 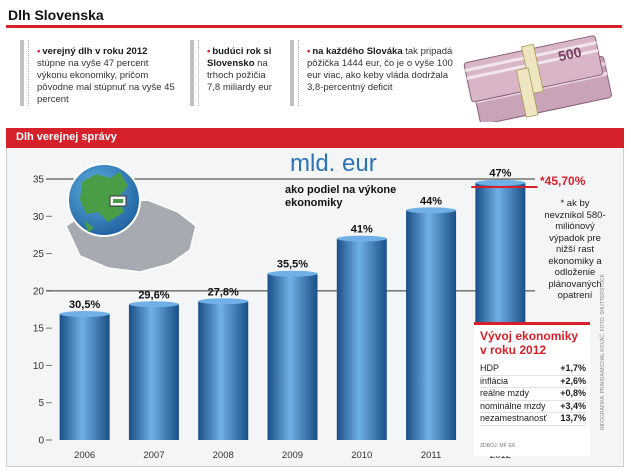 I want to click on table-row-label: reálne mzdy, so click(x=505, y=393).